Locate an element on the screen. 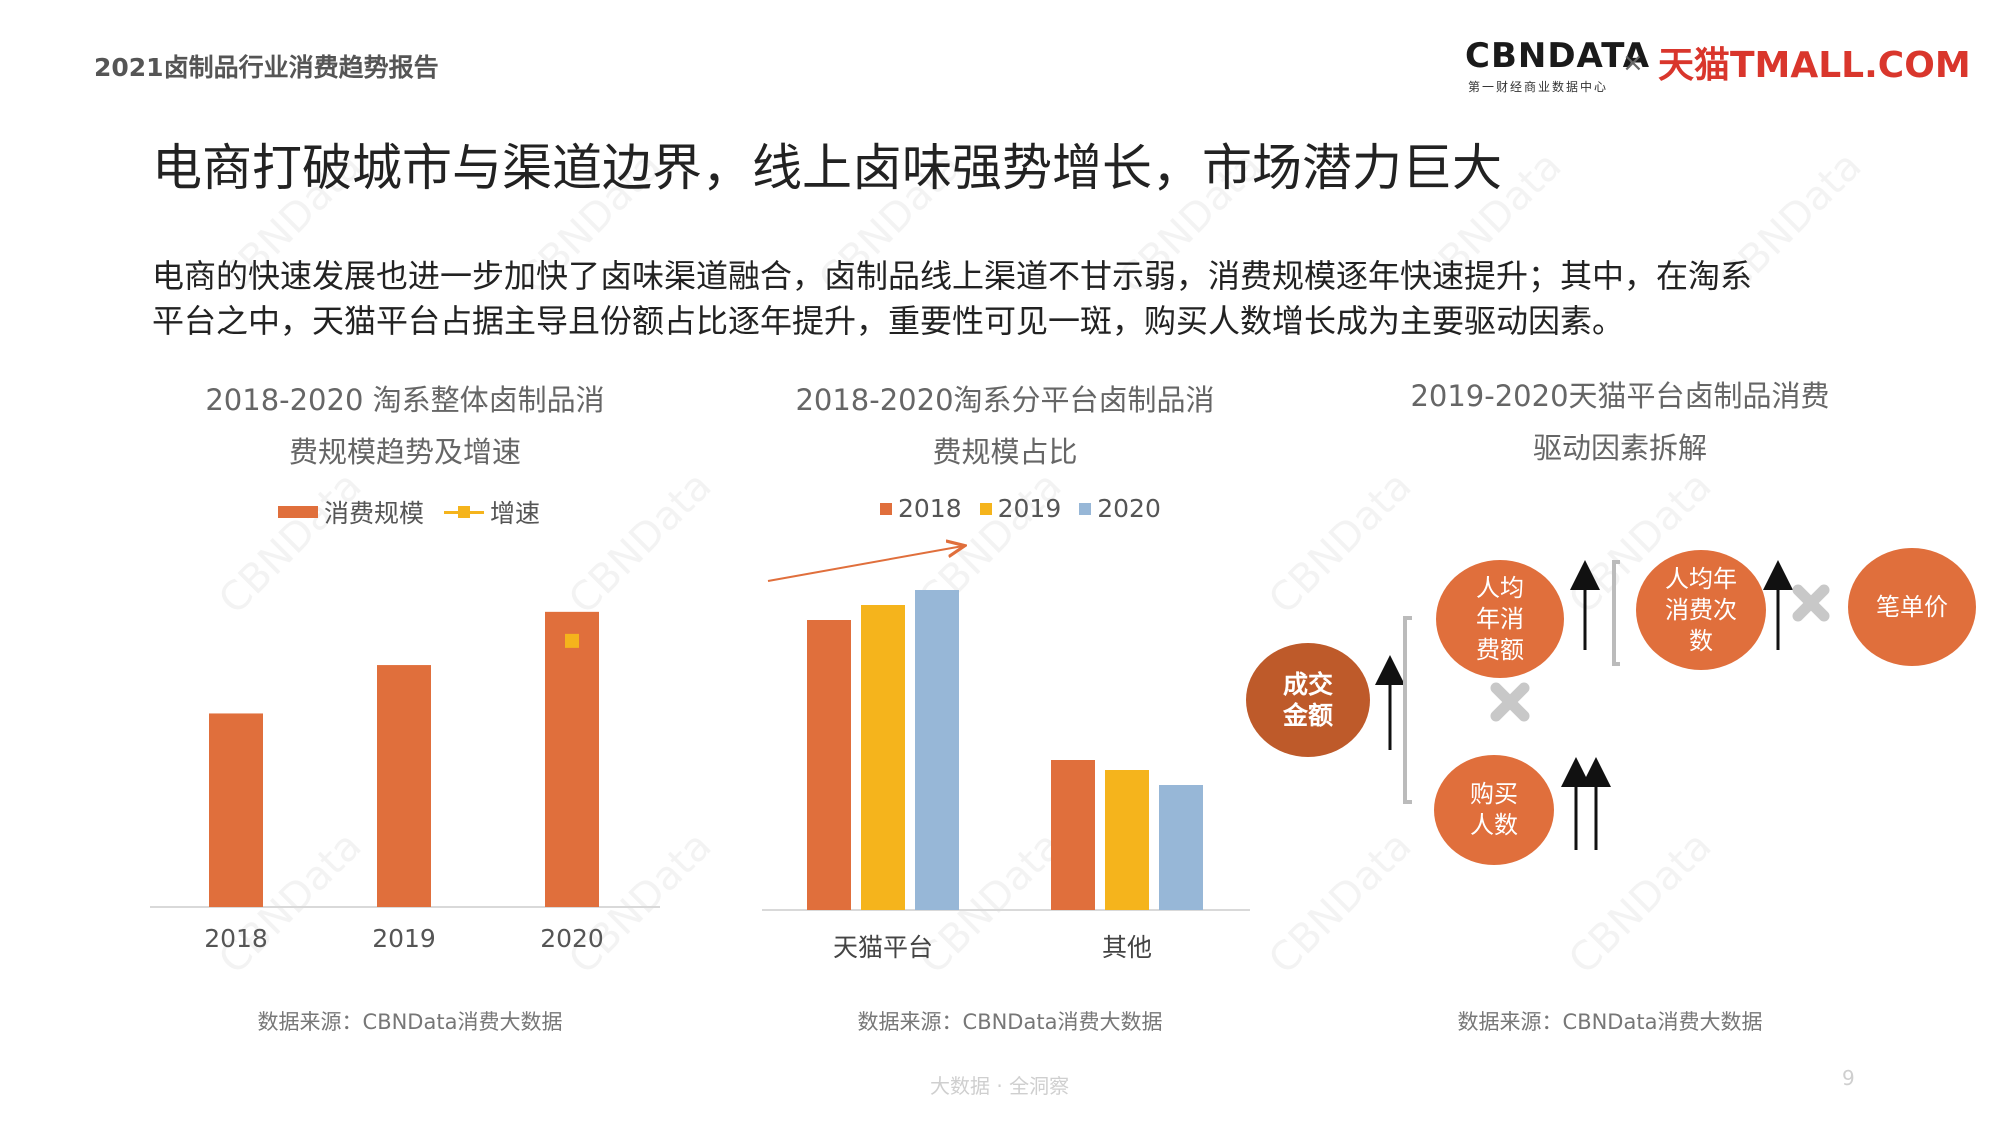  diagram-connectors is located at coordinates (1602, 705).